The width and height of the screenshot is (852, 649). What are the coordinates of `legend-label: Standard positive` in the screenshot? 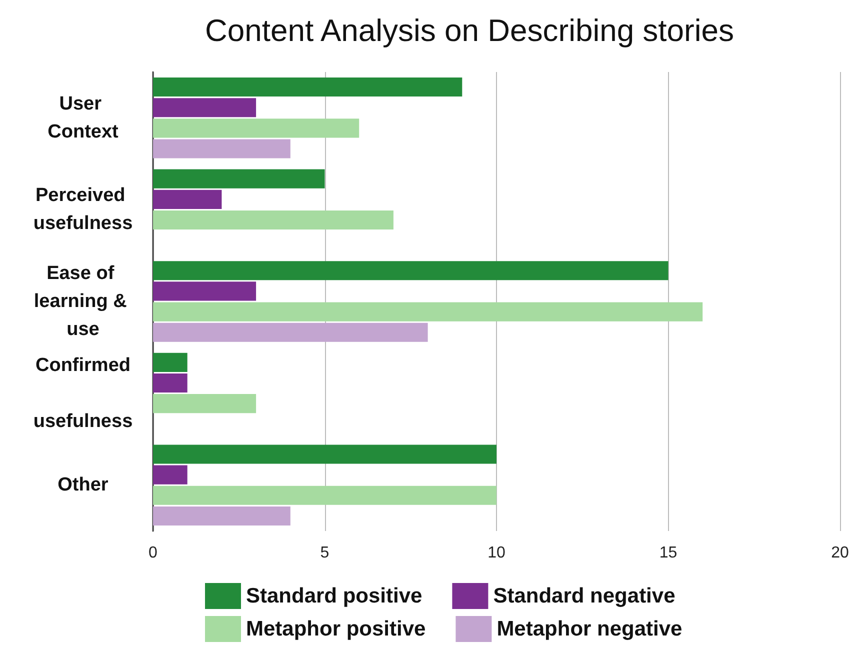 It's located at (334, 596).